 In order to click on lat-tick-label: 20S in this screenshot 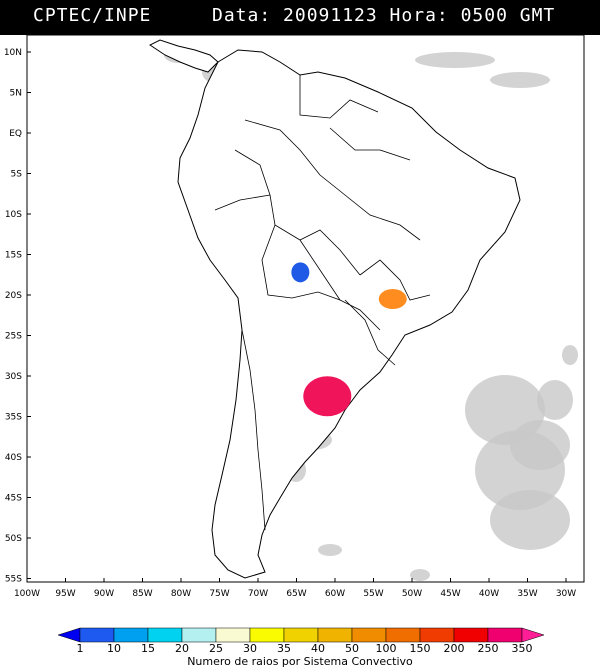, I will do `click(13, 296)`.